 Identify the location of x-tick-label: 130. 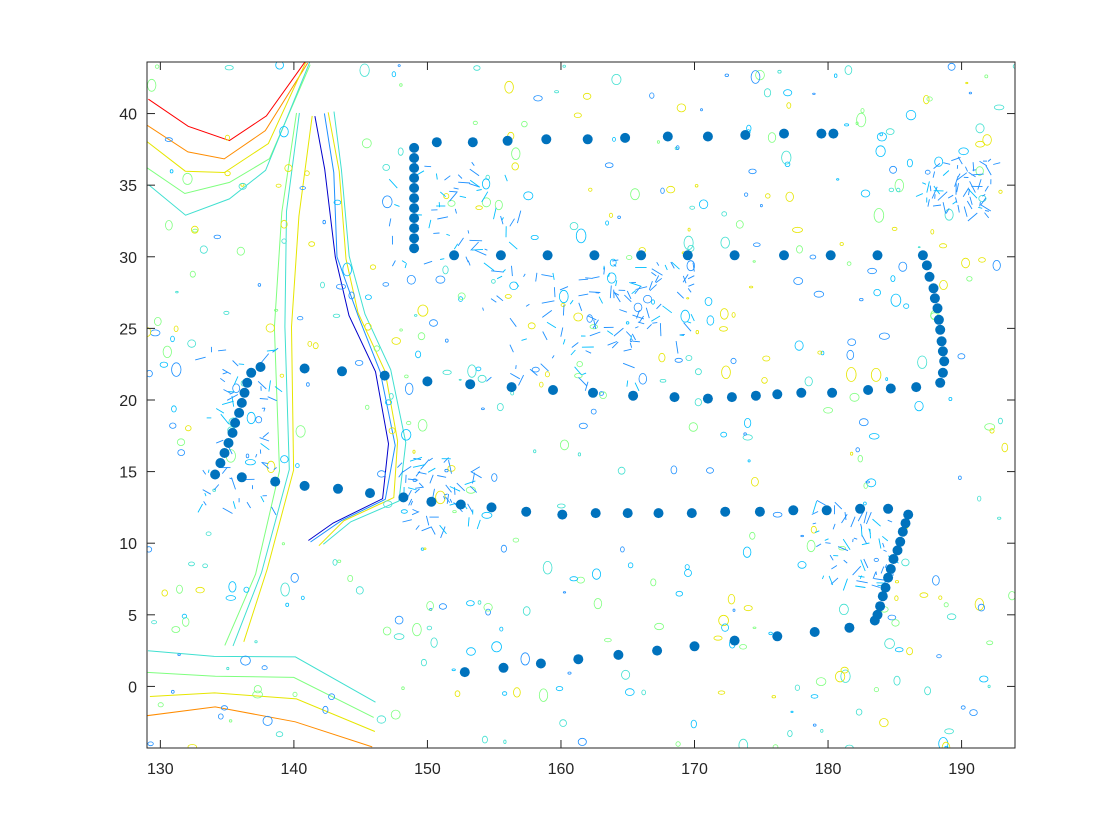
(160, 769).